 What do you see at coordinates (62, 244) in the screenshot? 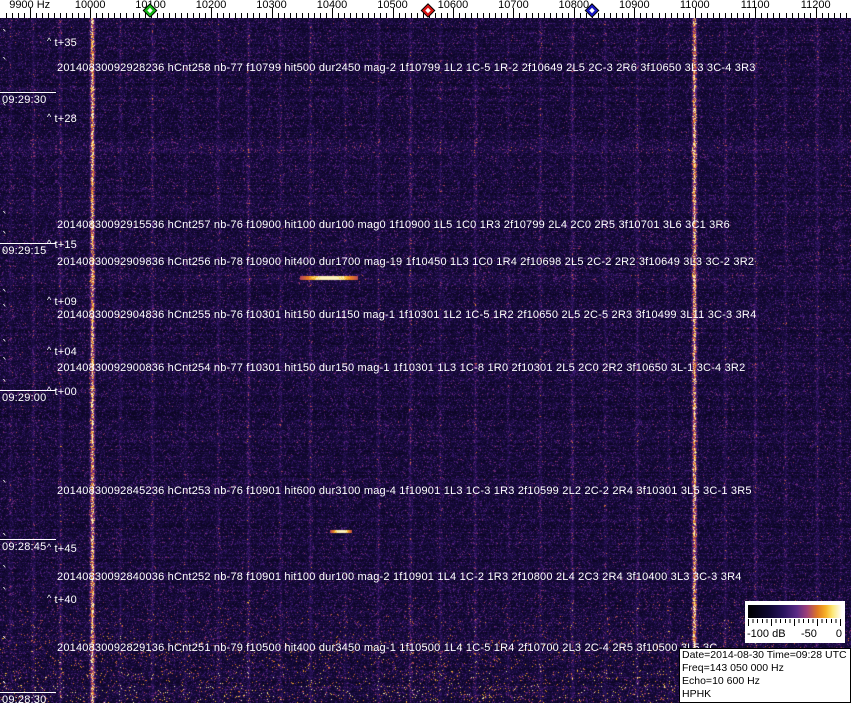
I see `time-mark: ^ t+15` at bounding box center [62, 244].